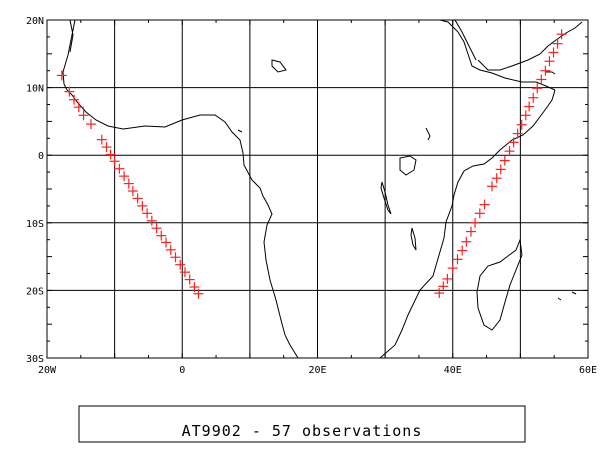 This screenshot has height=454, width=608. What do you see at coordinates (35, 224) in the screenshot?
I see `y-tick-label: 10S` at bounding box center [35, 224].